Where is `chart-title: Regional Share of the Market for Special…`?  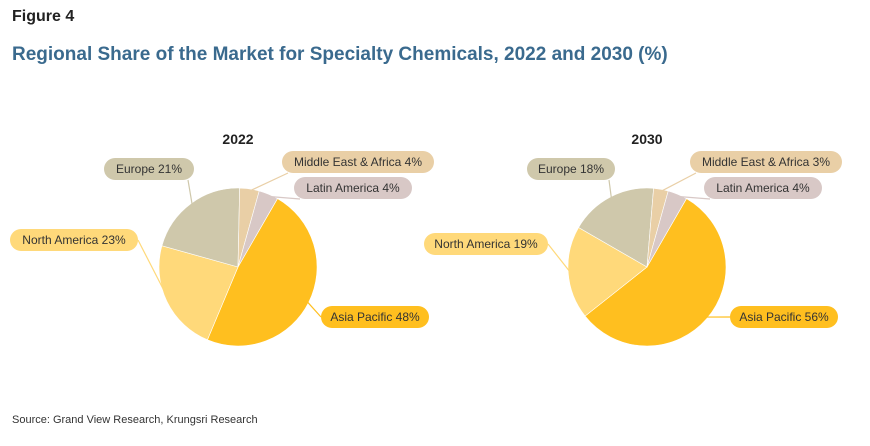
chart-title: Regional Share of the Market for Special… is located at coordinates (340, 54).